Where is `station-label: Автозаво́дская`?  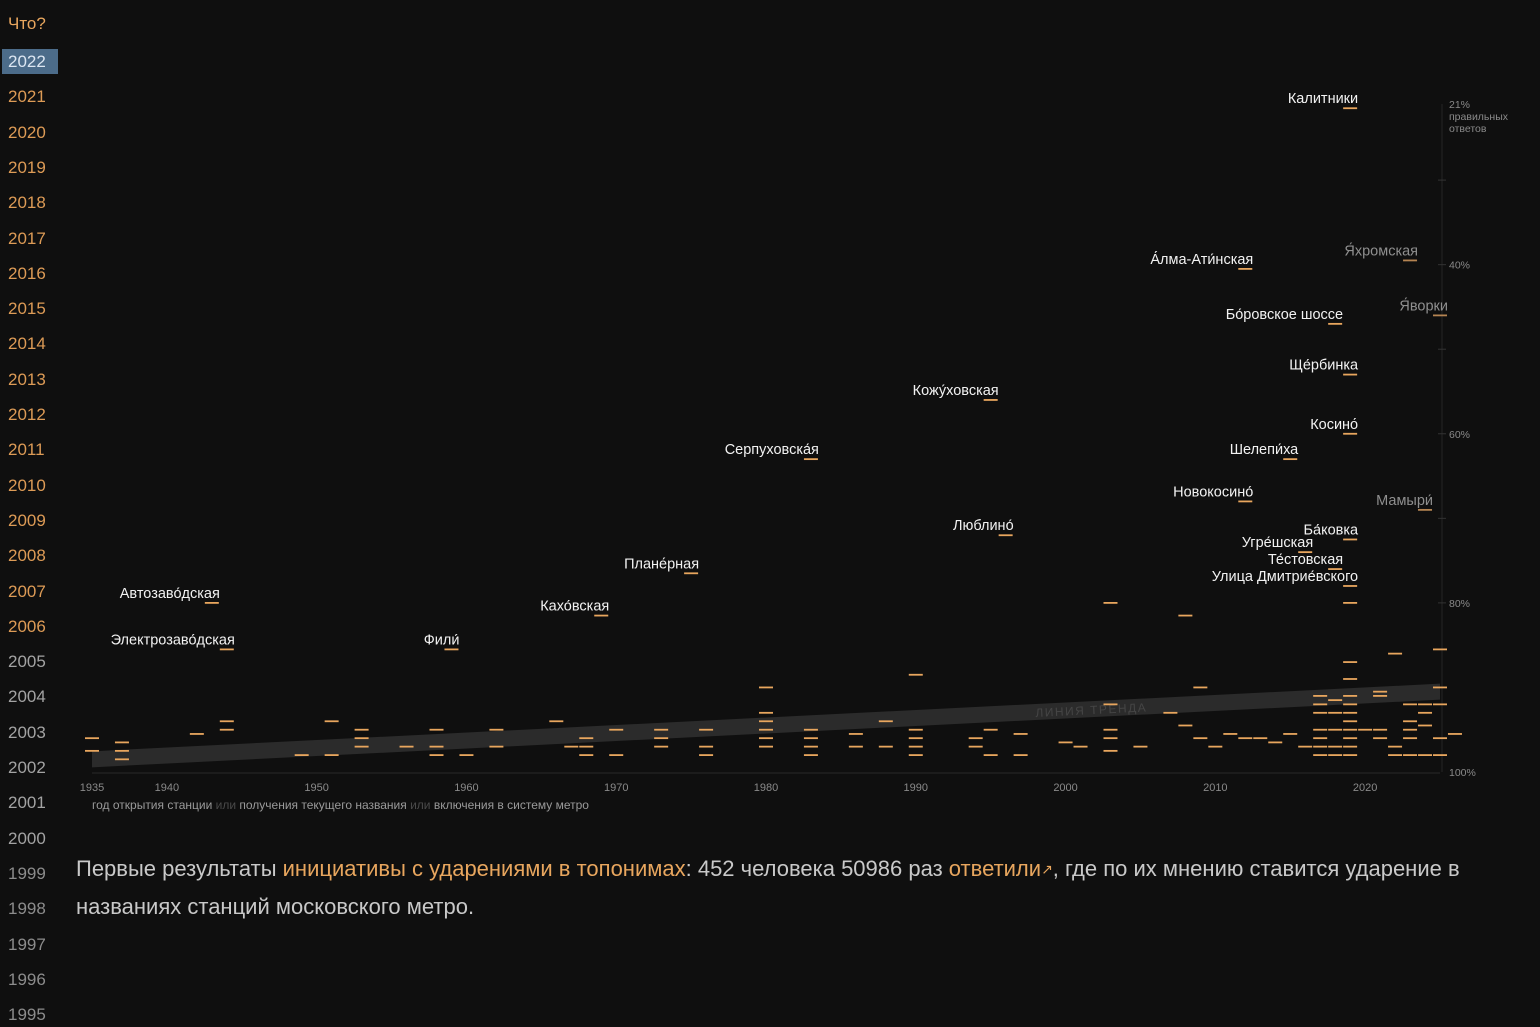
station-label: Автозаво́дская is located at coordinates (170, 594).